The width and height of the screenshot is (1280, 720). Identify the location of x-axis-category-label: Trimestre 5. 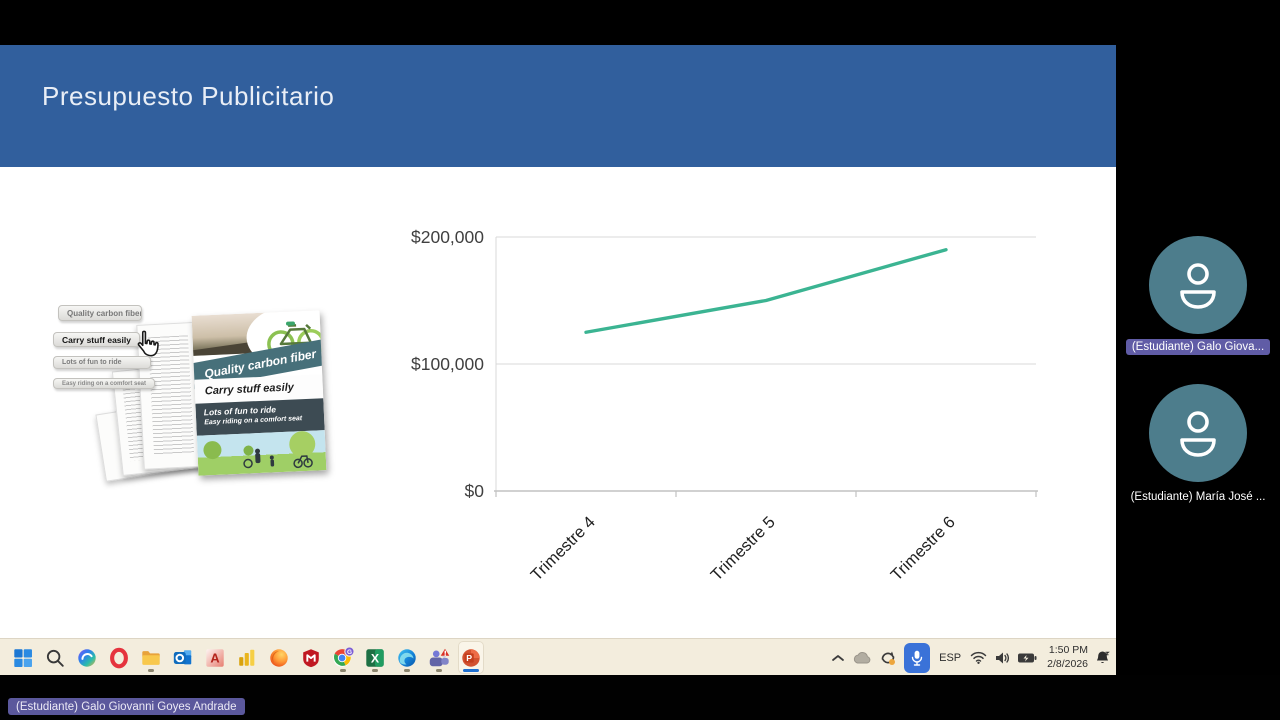
(743, 548).